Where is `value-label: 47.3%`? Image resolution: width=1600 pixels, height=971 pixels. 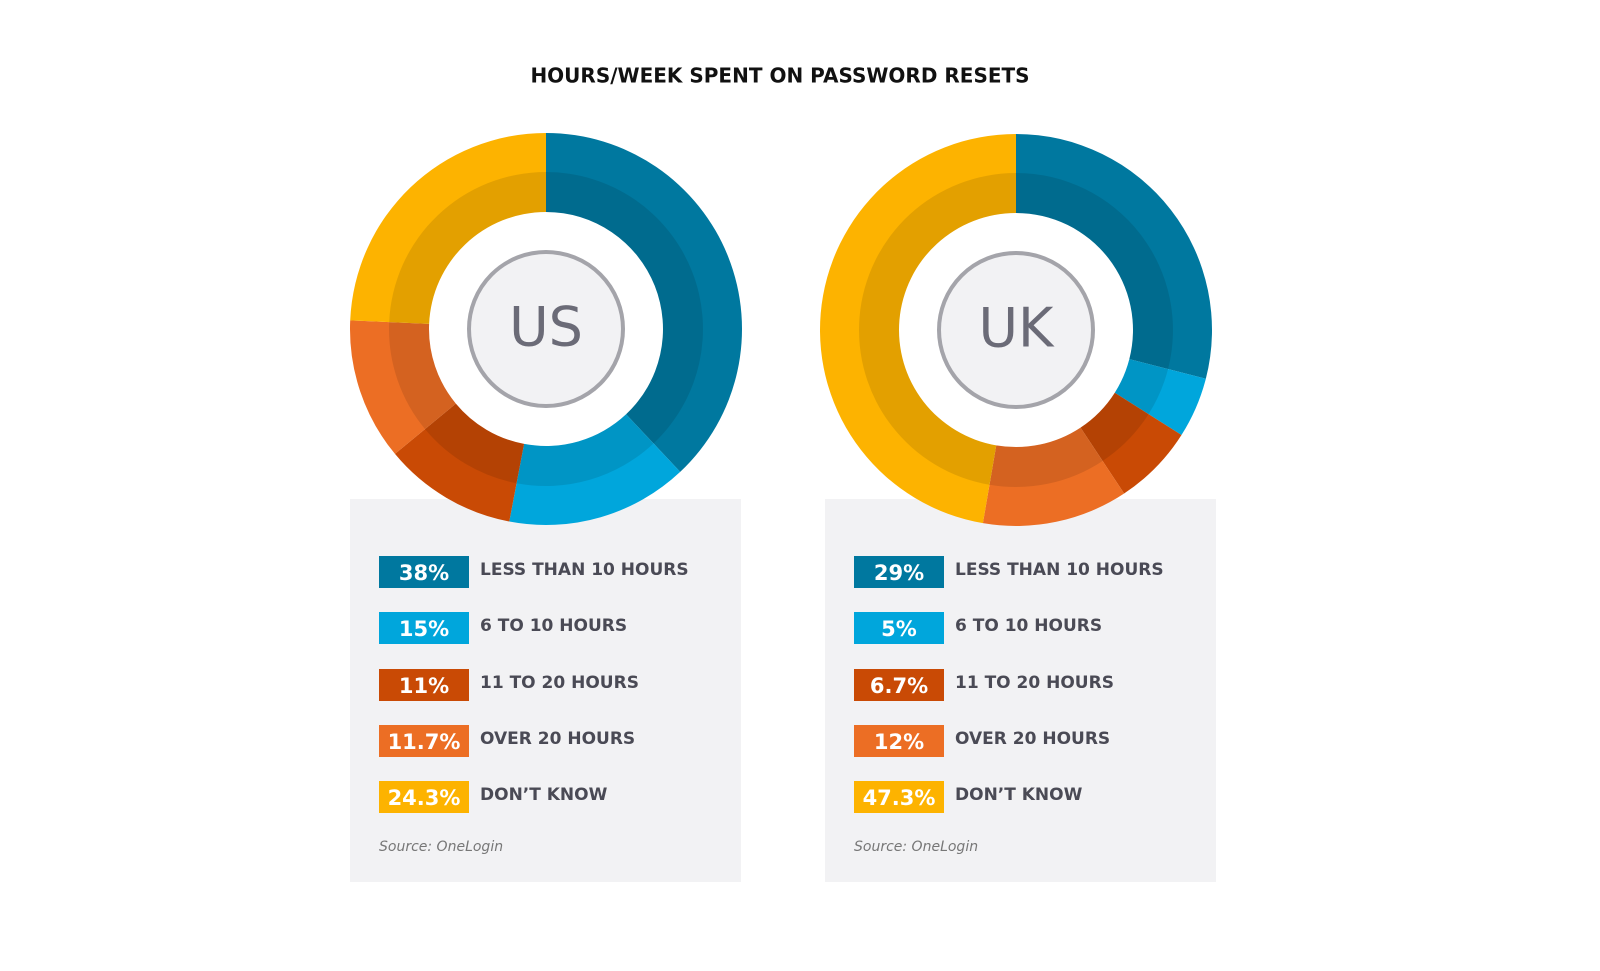 value-label: 47.3% is located at coordinates (899, 798).